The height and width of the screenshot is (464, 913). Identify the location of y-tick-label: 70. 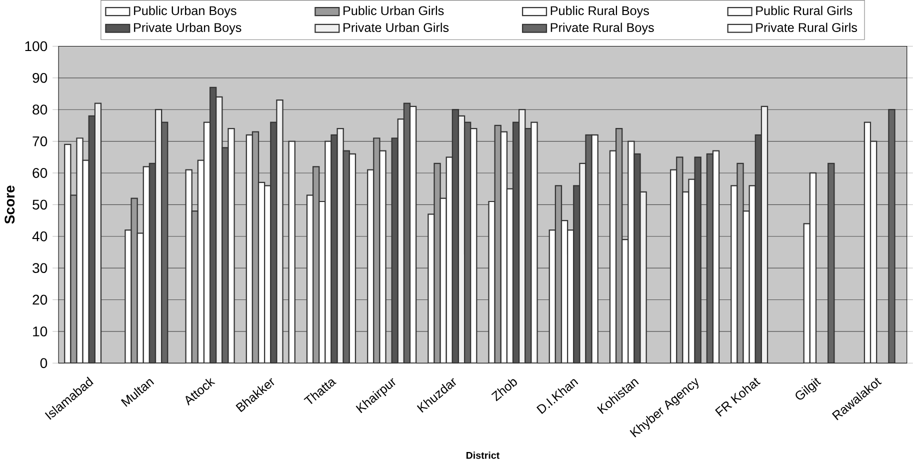
(40, 141).